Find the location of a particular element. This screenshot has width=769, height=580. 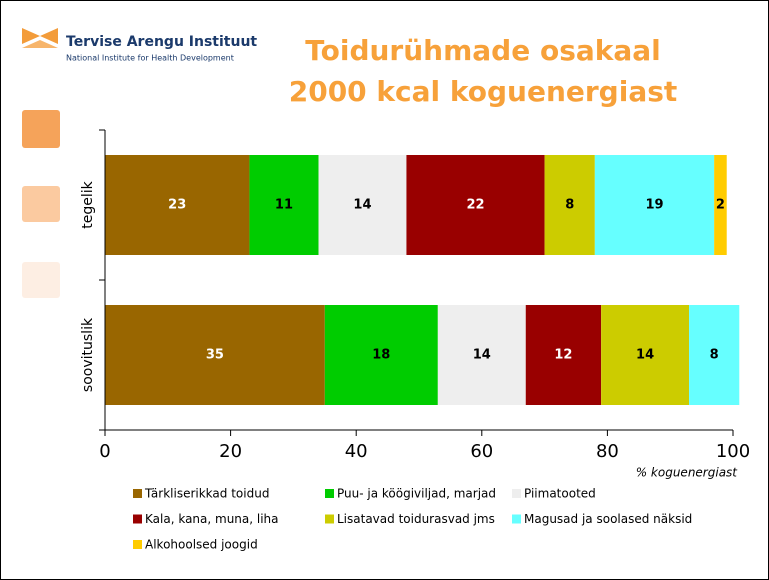

x-tick-label: 60 is located at coordinates (481, 451).